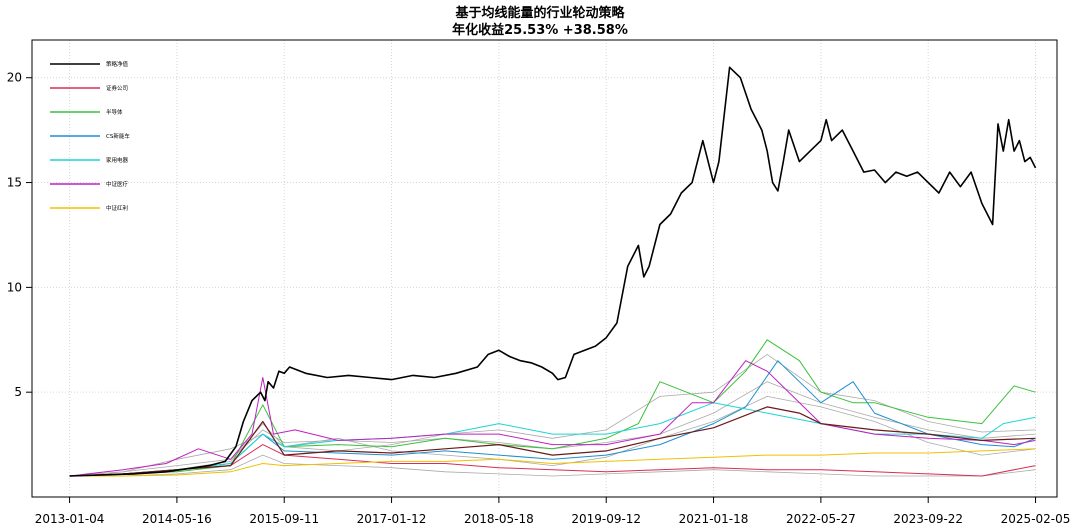 The height and width of the screenshot is (531, 1080). What do you see at coordinates (70, 519) in the screenshot?
I see `x-tick-label: 2013-01-04` at bounding box center [70, 519].